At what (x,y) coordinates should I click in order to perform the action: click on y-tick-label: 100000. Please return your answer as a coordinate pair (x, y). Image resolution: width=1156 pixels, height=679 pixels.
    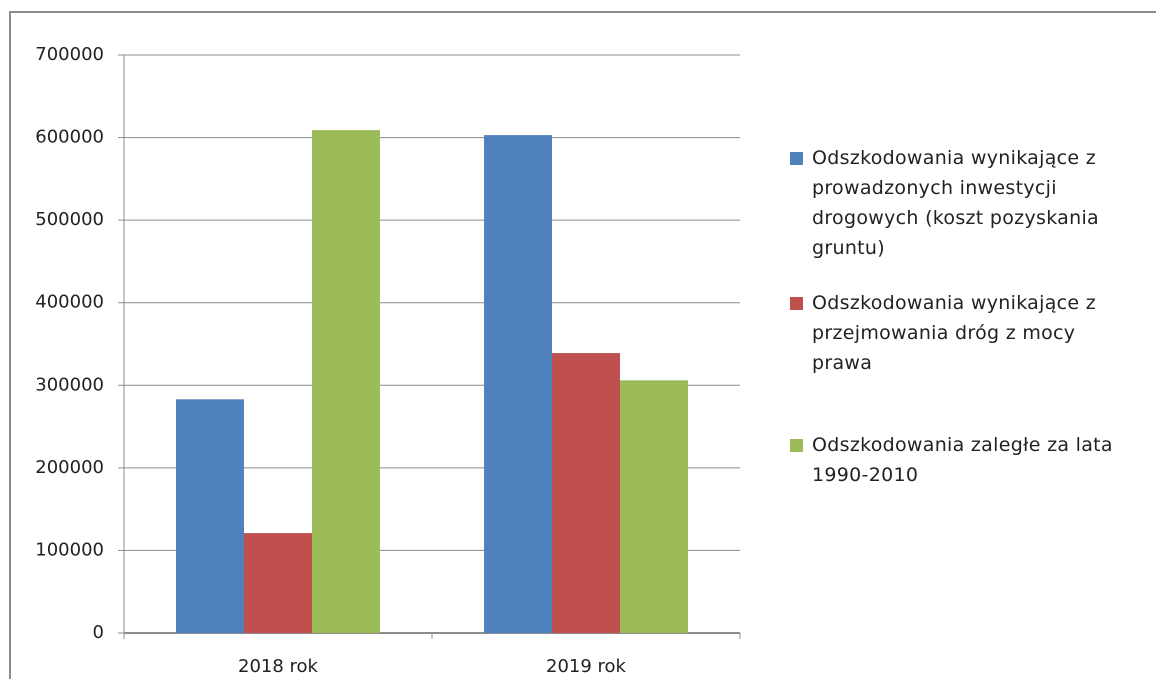
    Looking at the image, I should click on (69, 549).